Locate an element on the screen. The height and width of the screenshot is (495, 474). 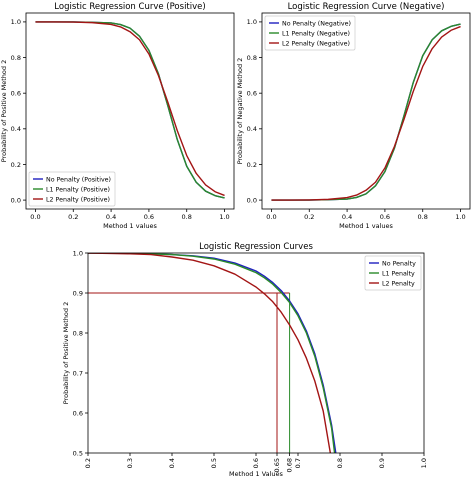
x-tick-label: 0.3 is located at coordinates (130, 463).